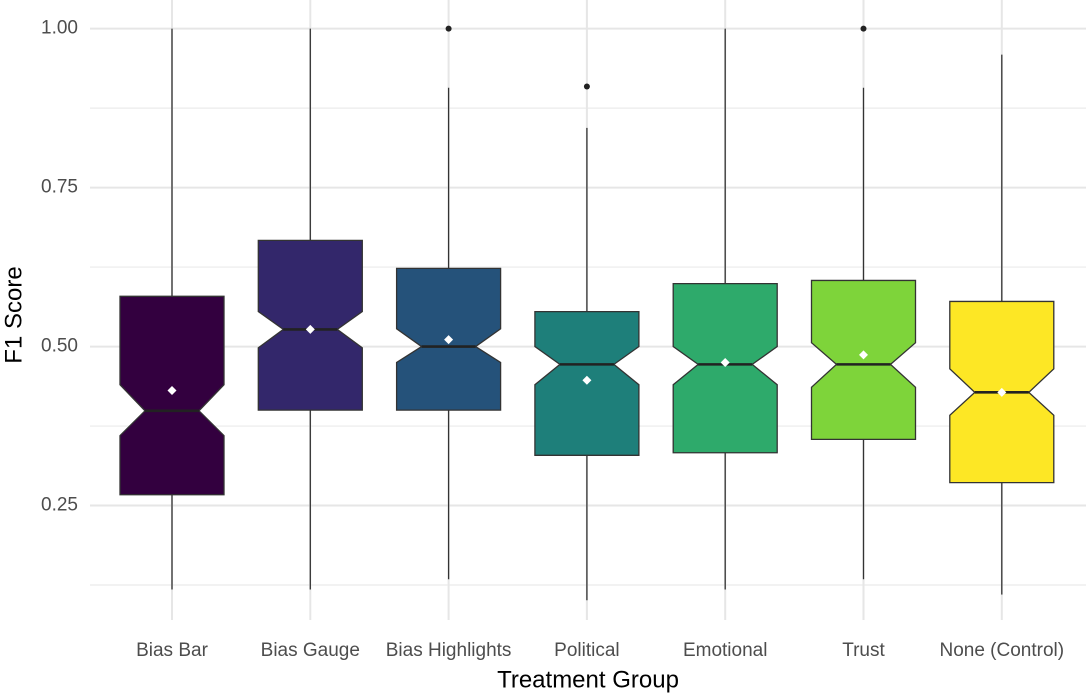  I want to click on y-tick-label: 0.25, so click(59, 505).